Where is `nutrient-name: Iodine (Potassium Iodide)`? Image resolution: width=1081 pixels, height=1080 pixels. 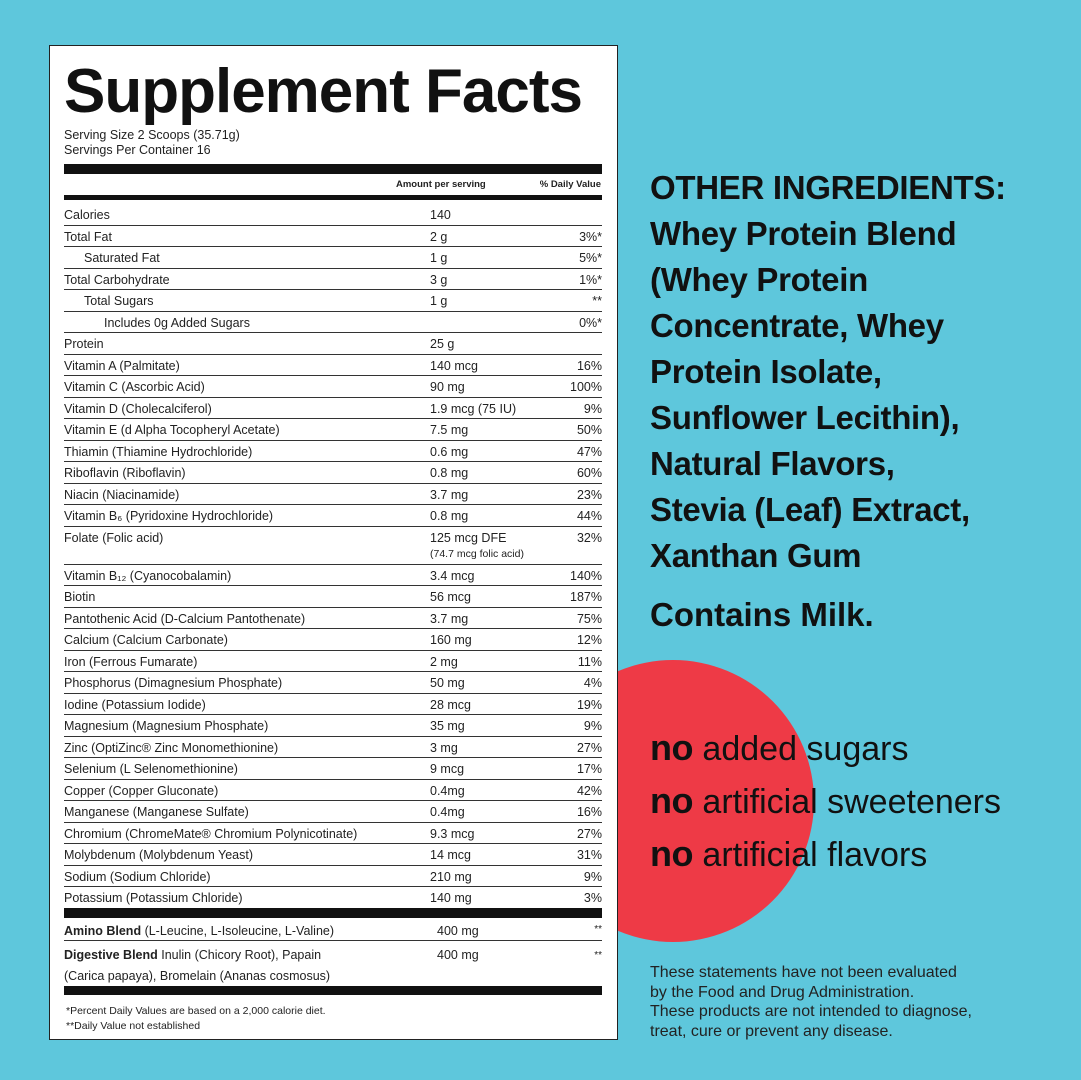
nutrient-name: Iodine (Potassium Iodide) is located at coordinates (135, 704).